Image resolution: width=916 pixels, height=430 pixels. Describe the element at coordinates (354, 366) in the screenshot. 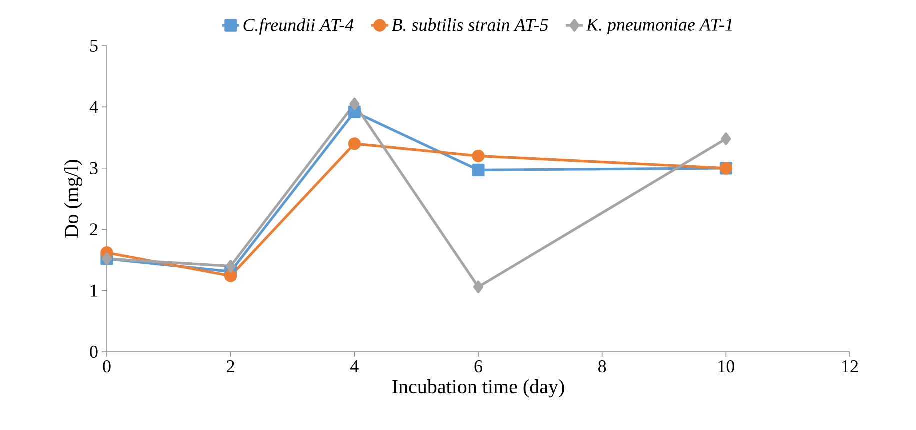

I see `x-tick-label: 4` at that location.